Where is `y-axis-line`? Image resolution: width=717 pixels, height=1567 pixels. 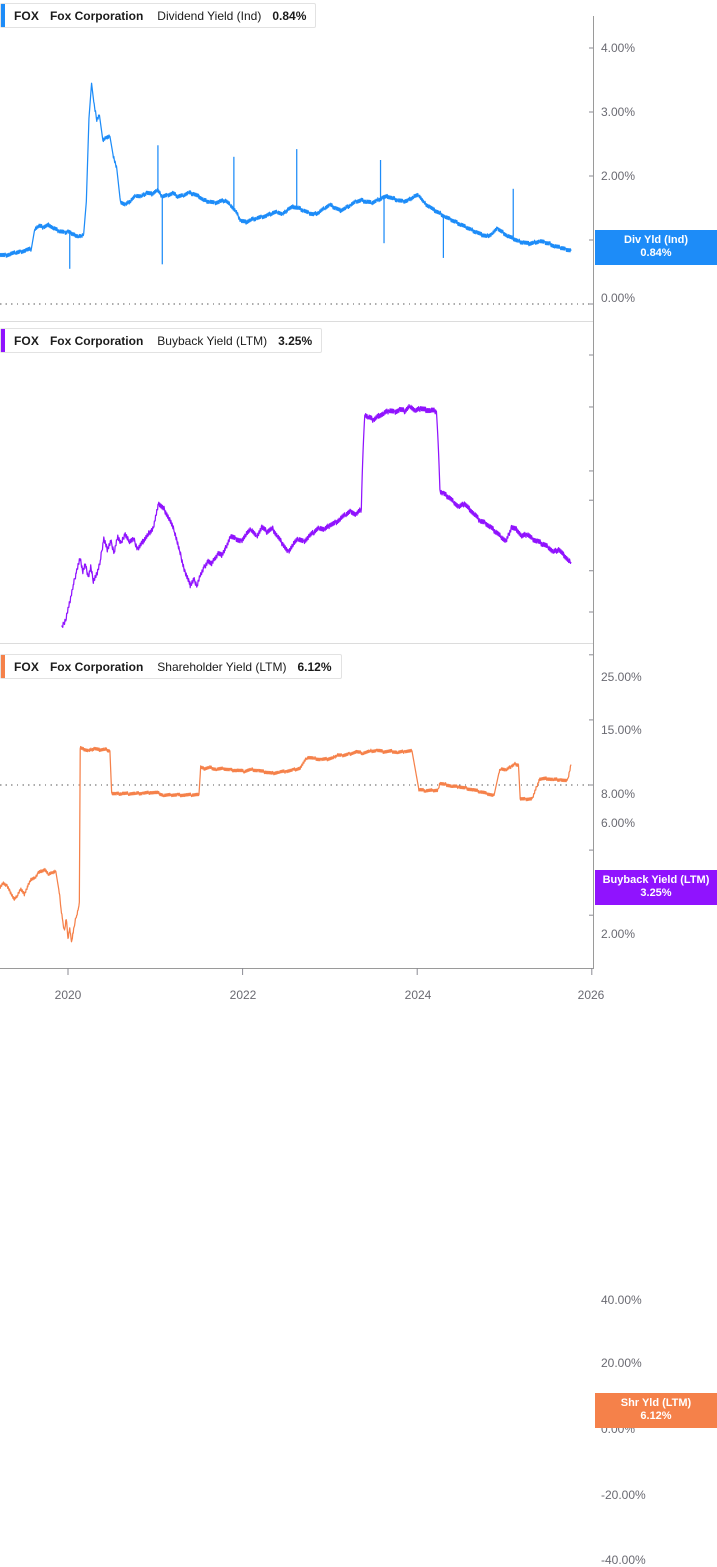
y-axis-line is located at coordinates (593, 492).